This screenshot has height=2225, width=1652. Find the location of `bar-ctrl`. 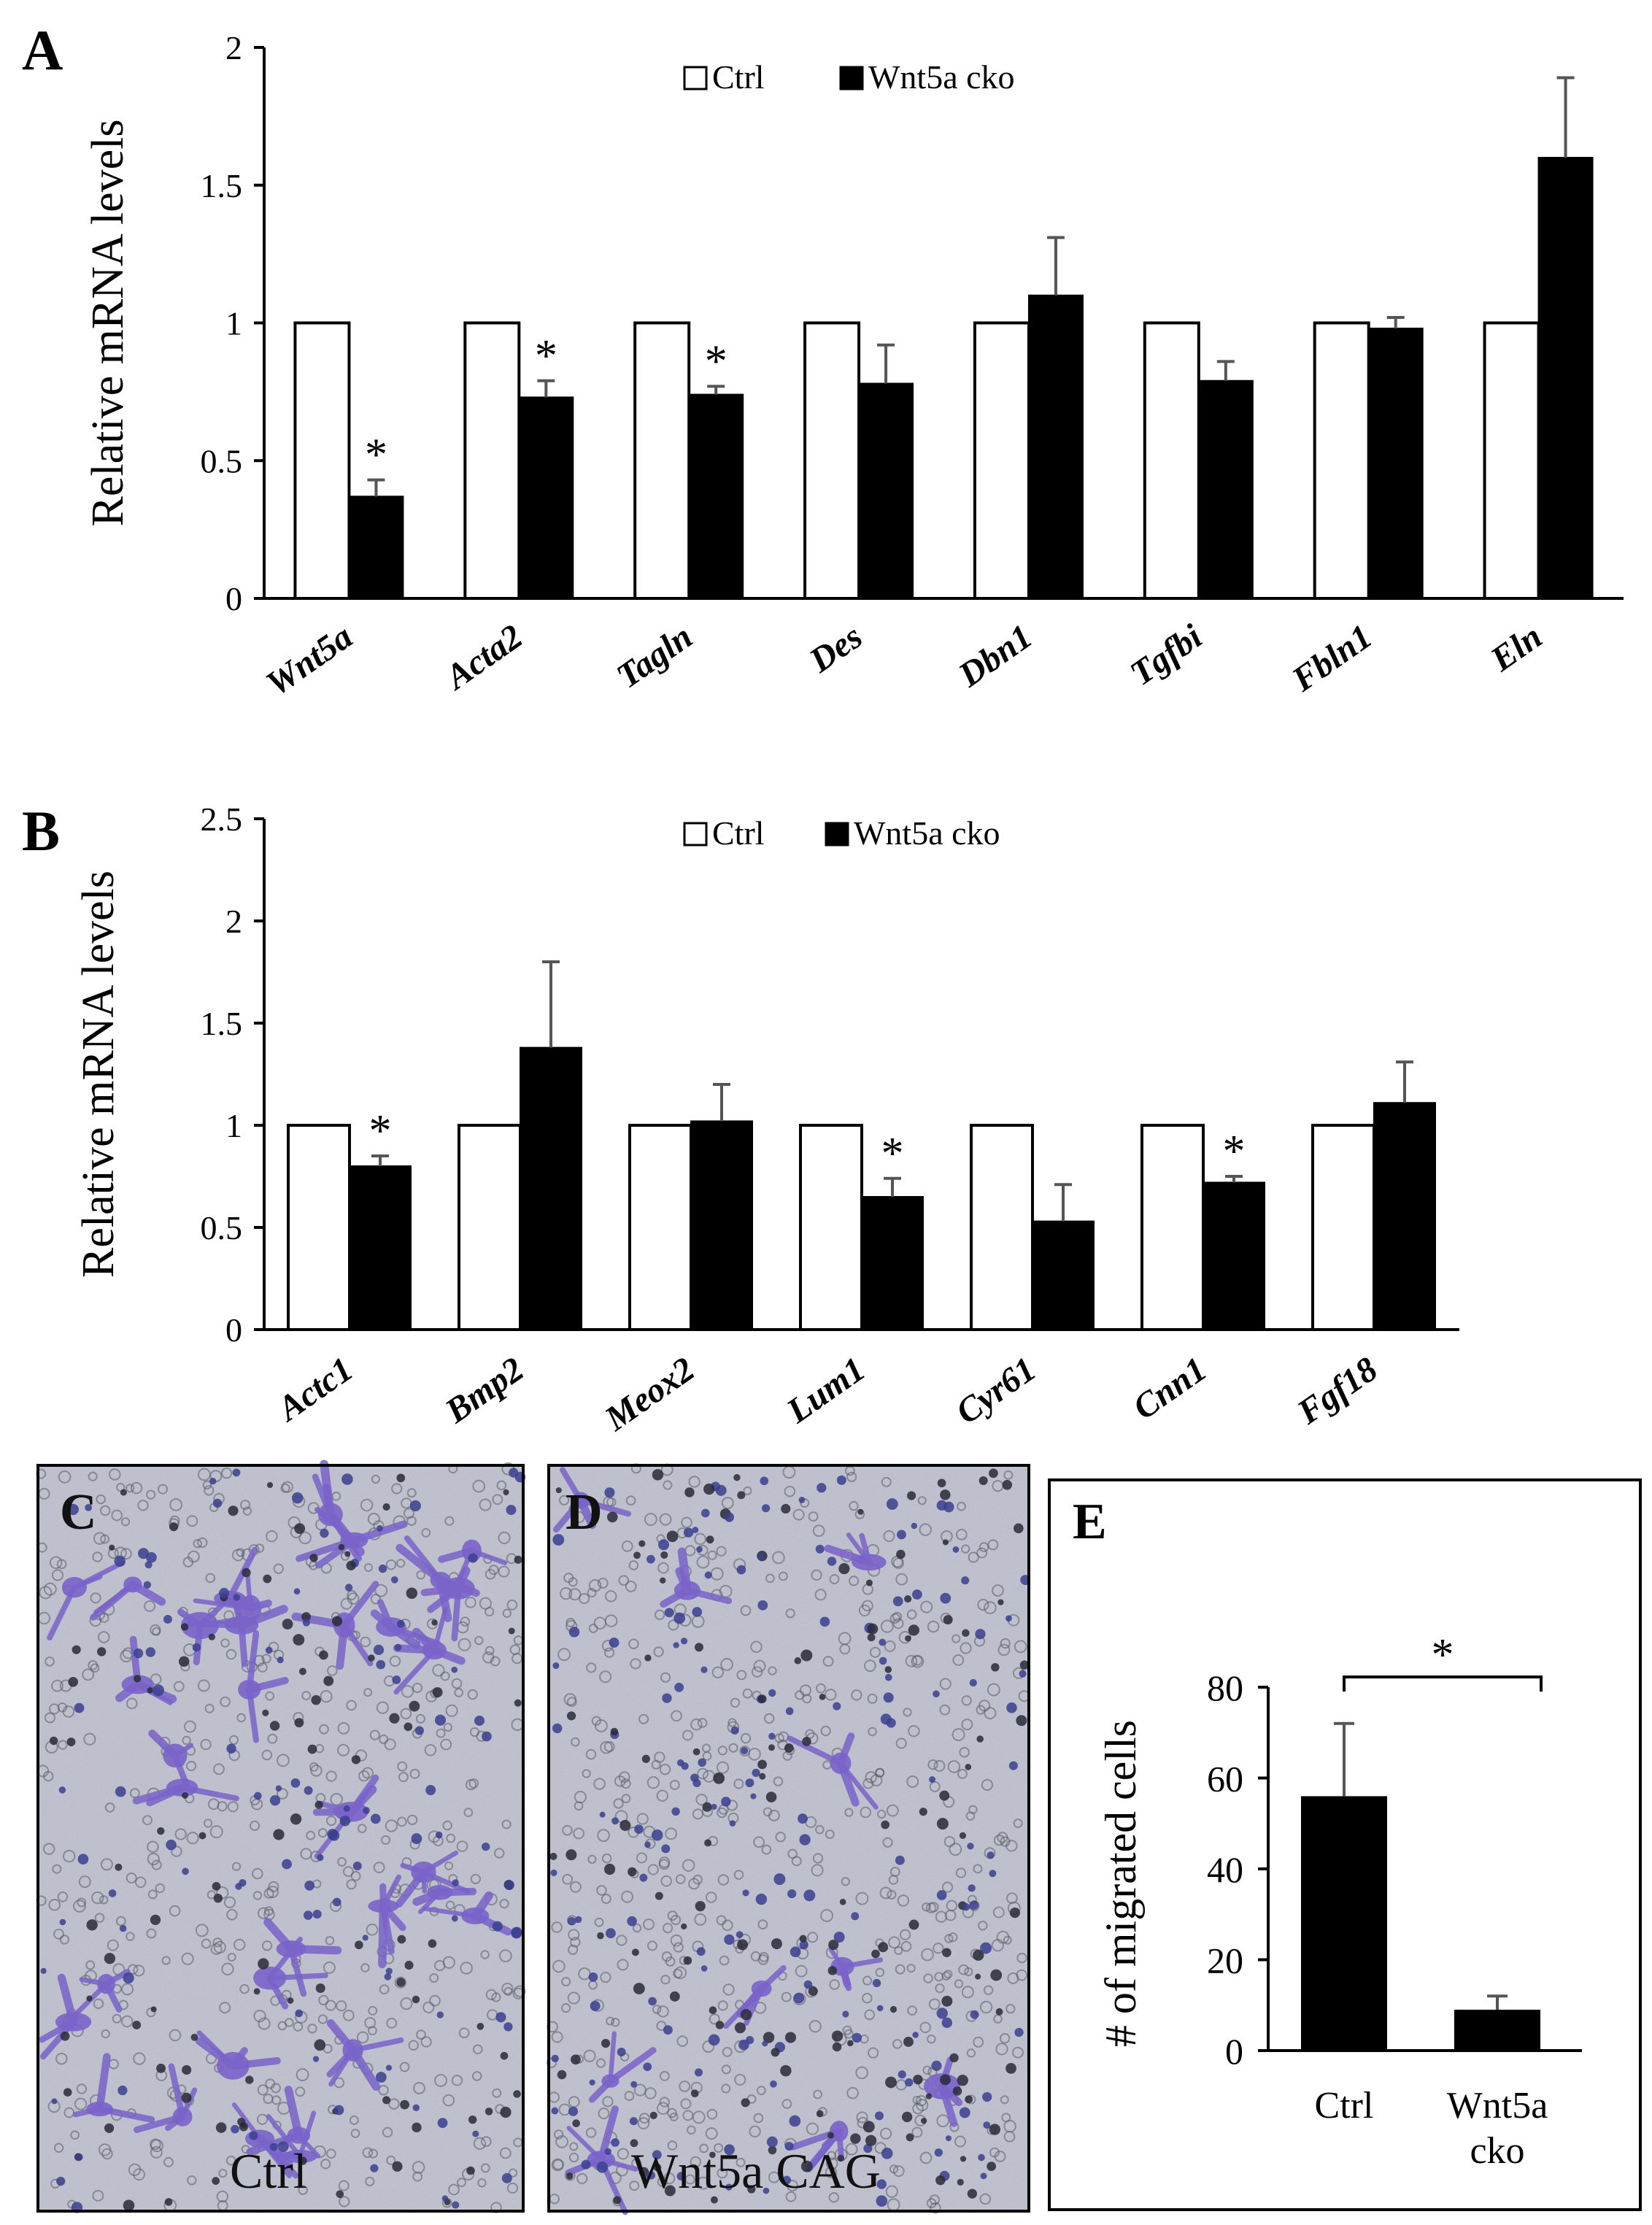

bar-ctrl is located at coordinates (1001, 460).